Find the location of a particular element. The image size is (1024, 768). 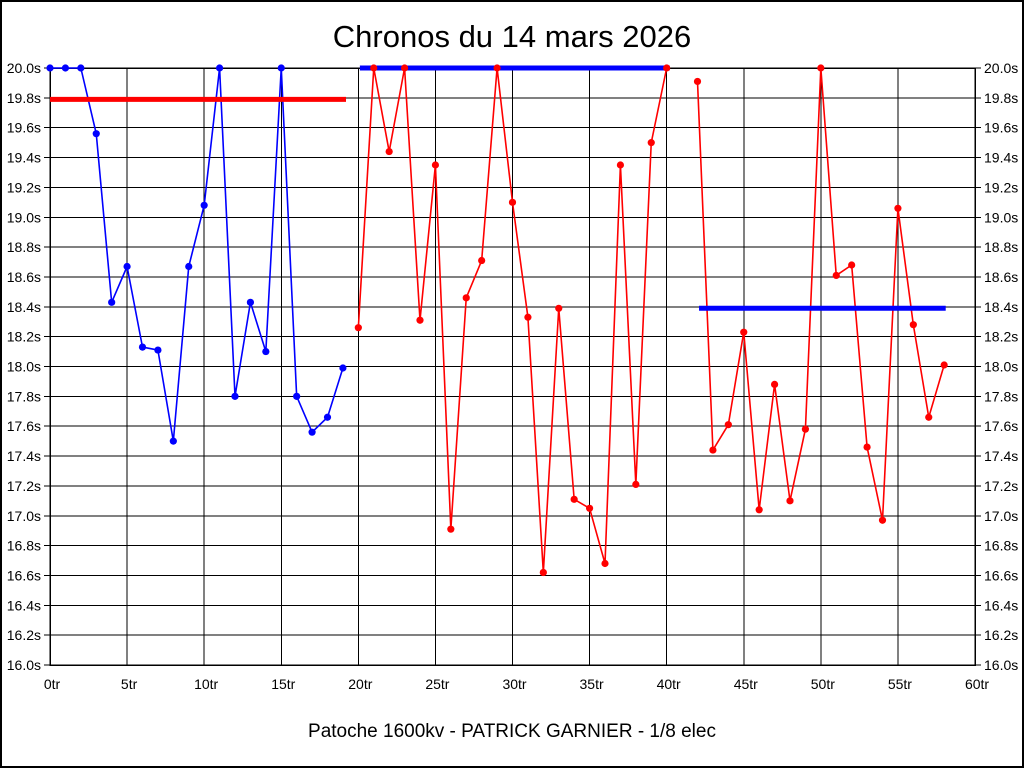

y-axis-label-right: 17.8s is located at coordinates (1001, 396).